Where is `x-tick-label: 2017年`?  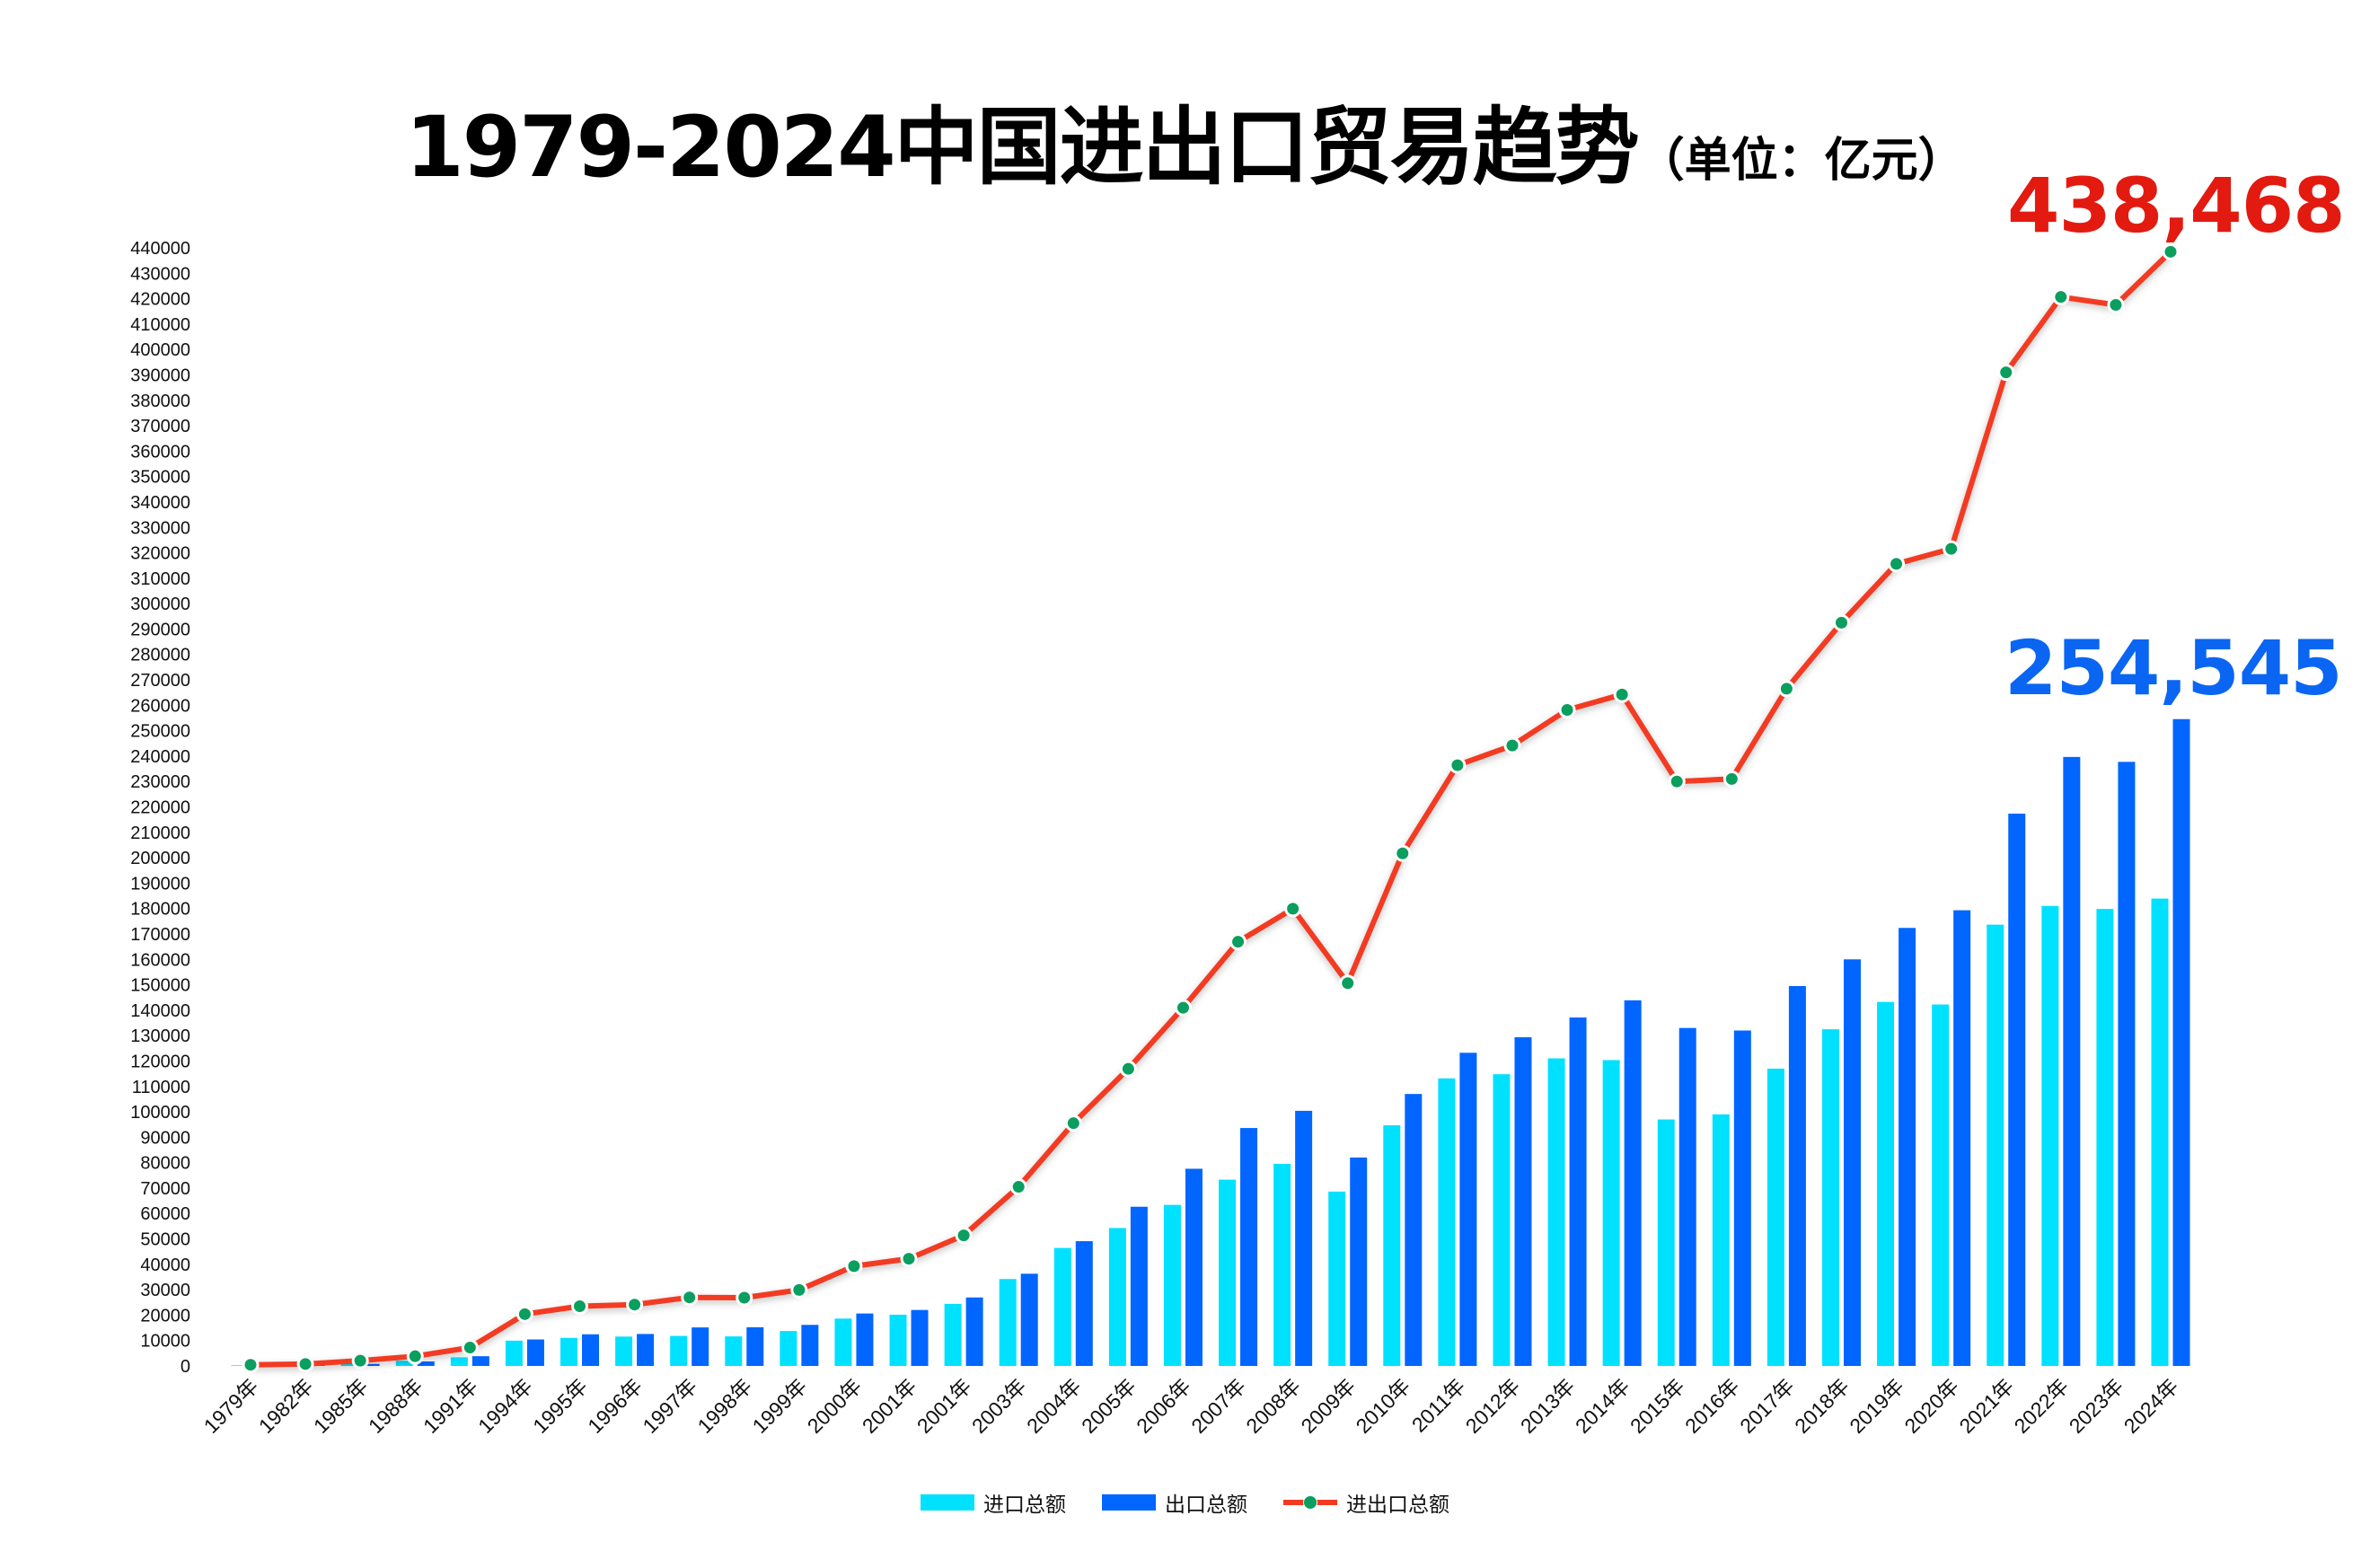
x-tick-label: 2017年 is located at coordinates (1767, 1406).